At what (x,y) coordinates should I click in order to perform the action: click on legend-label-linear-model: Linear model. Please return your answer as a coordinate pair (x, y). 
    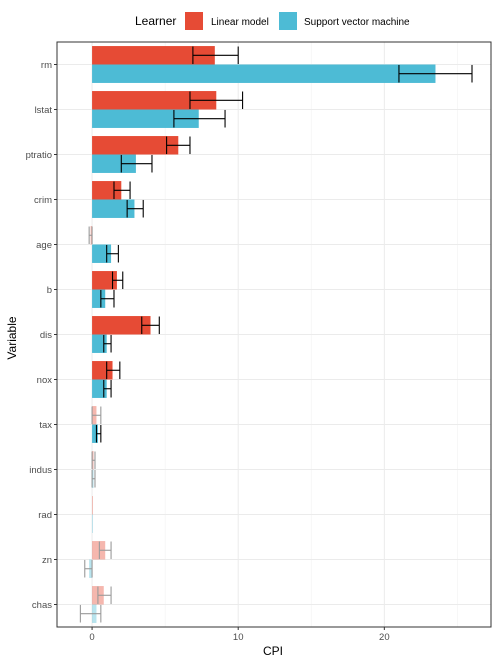
    Looking at the image, I should click on (240, 22).